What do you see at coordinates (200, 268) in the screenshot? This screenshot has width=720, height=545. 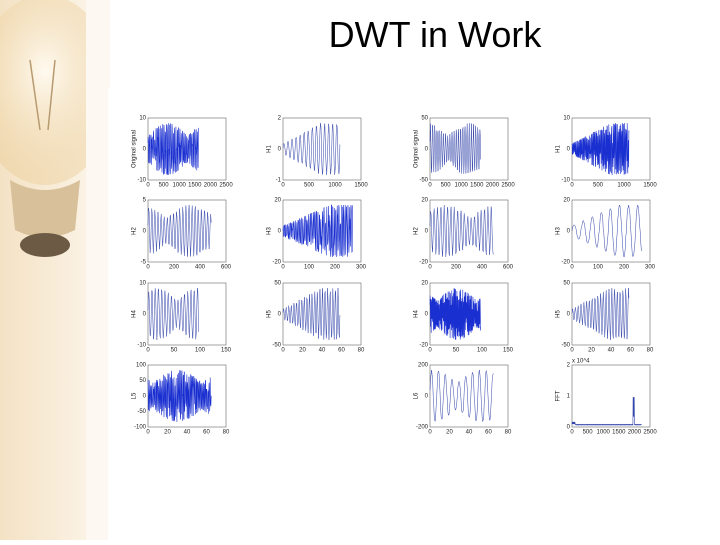 I see `x-tick-label: 400` at bounding box center [200, 268].